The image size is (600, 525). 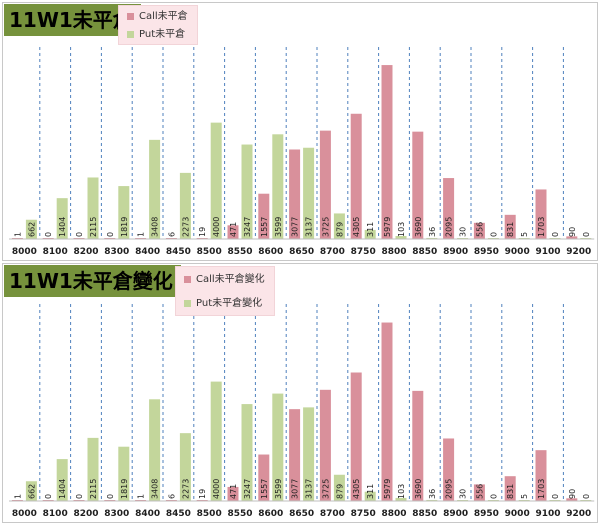 I want to click on data-label-call: 3690, so click(x=418, y=489).